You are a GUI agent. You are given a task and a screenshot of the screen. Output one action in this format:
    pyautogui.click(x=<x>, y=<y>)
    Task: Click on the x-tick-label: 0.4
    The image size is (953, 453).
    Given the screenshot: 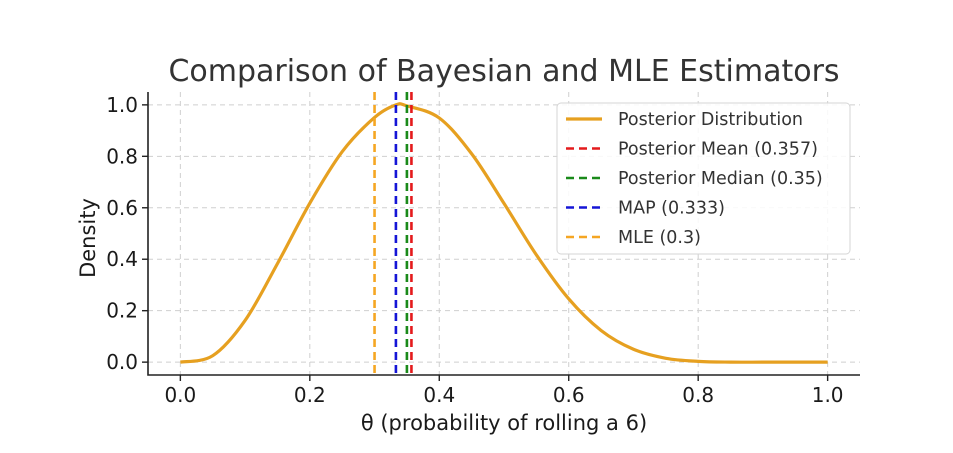 What is the action you would take?
    pyautogui.click(x=439, y=395)
    